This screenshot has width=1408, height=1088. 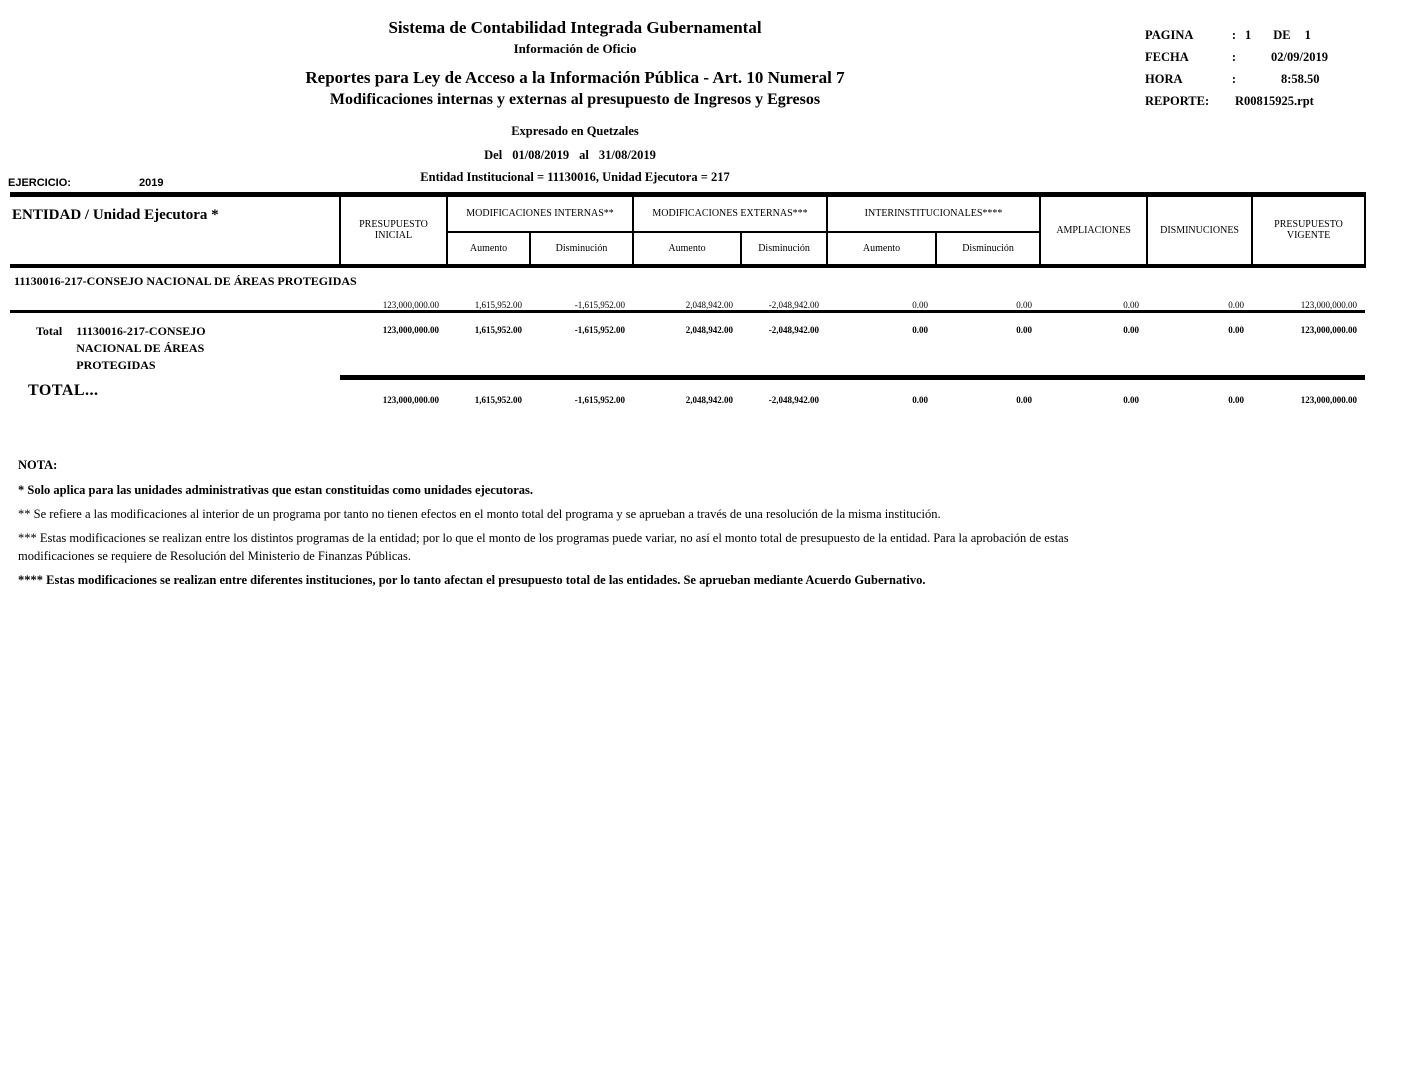 I want to click on total-internas-aumento: 1,615,952.00, so click(x=488, y=343).